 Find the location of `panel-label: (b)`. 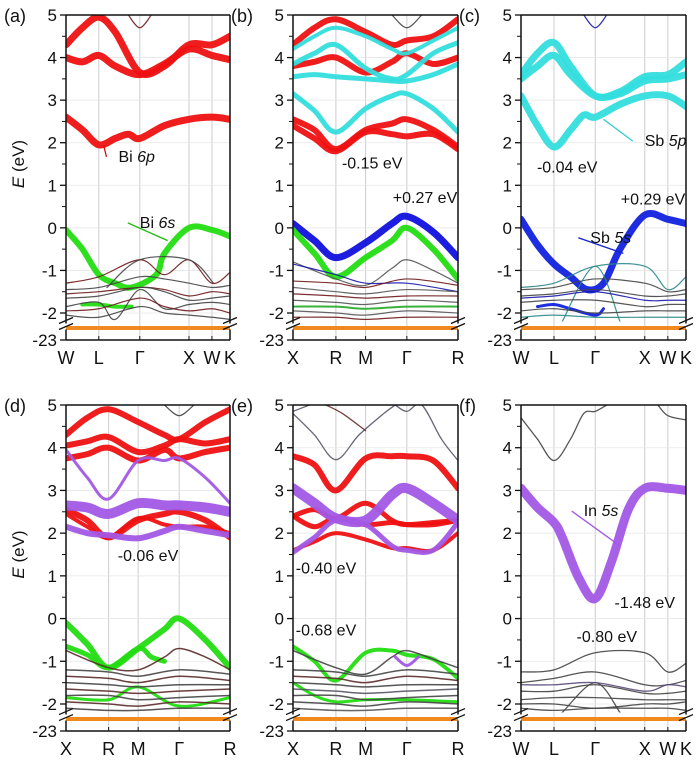

panel-label: (b) is located at coordinates (242, 16).